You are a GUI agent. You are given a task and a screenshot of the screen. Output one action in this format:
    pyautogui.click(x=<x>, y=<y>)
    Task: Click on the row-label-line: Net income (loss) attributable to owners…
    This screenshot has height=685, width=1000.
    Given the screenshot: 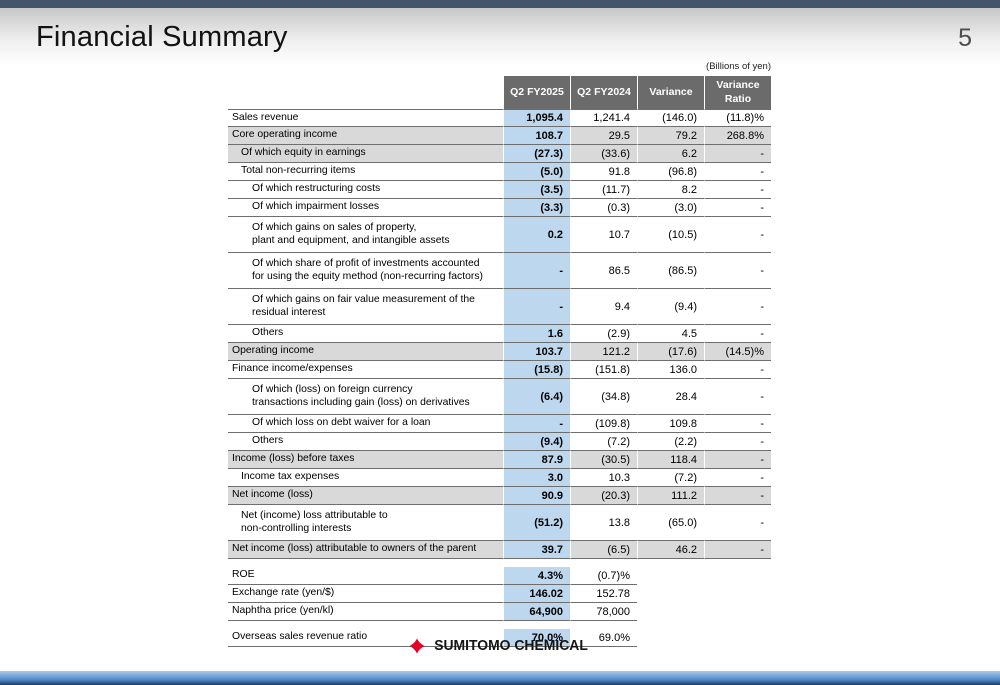 What is the action you would take?
    pyautogui.click(x=354, y=549)
    